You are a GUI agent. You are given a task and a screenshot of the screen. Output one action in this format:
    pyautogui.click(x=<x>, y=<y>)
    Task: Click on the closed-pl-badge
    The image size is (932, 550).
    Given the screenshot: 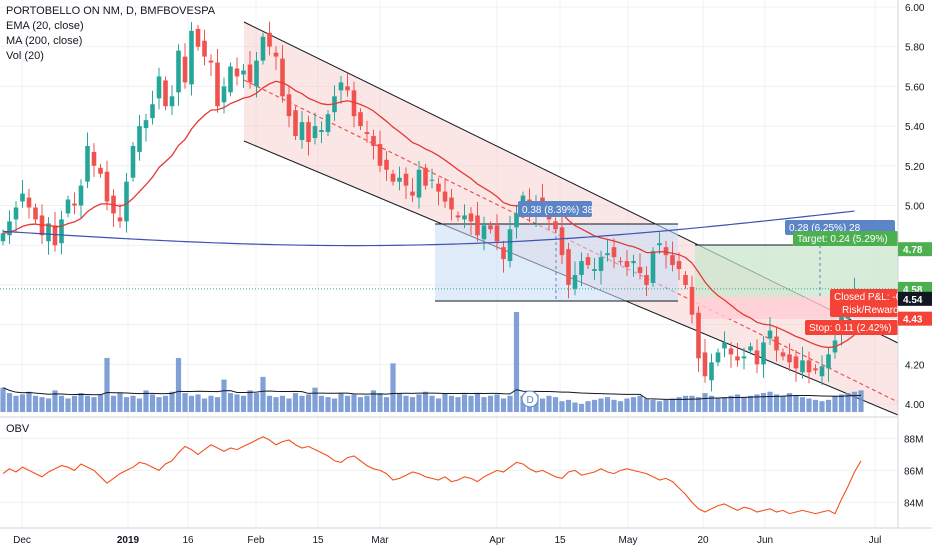 What is the action you would take?
    pyautogui.click(x=864, y=303)
    